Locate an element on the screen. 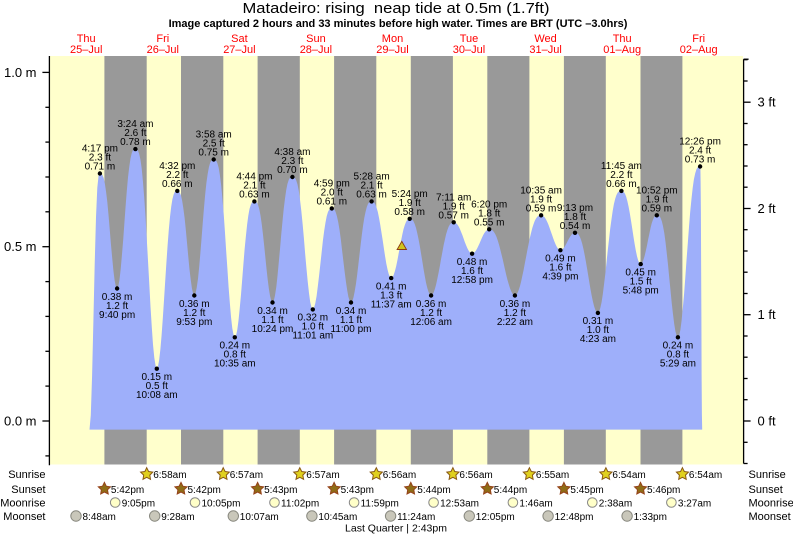  svg-text: 0.59 m is located at coordinates (657, 208).